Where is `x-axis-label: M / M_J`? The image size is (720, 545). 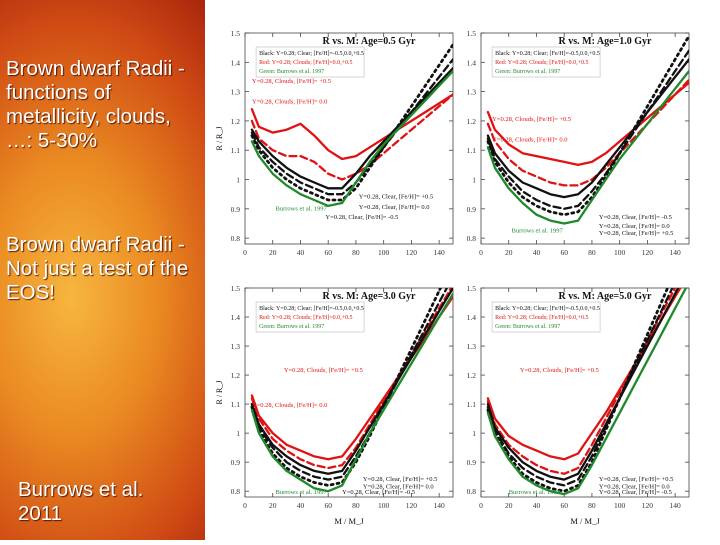 x-axis-label: M / M_J is located at coordinates (349, 521).